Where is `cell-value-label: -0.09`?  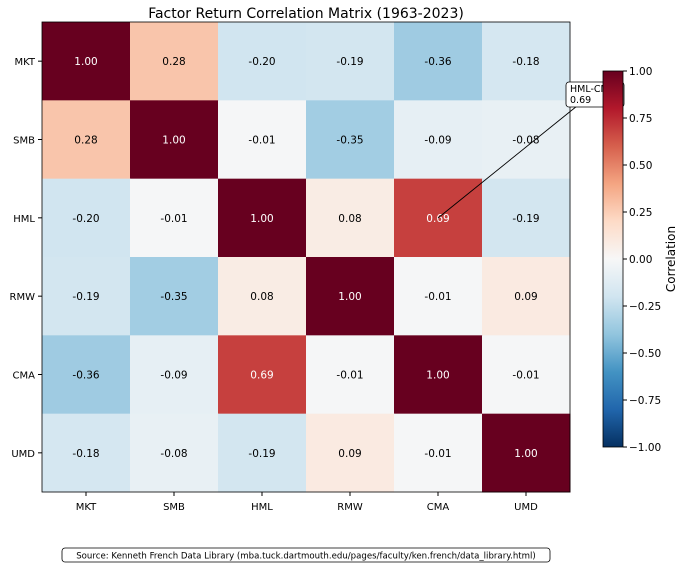 cell-value-label: -0.09 is located at coordinates (437, 141).